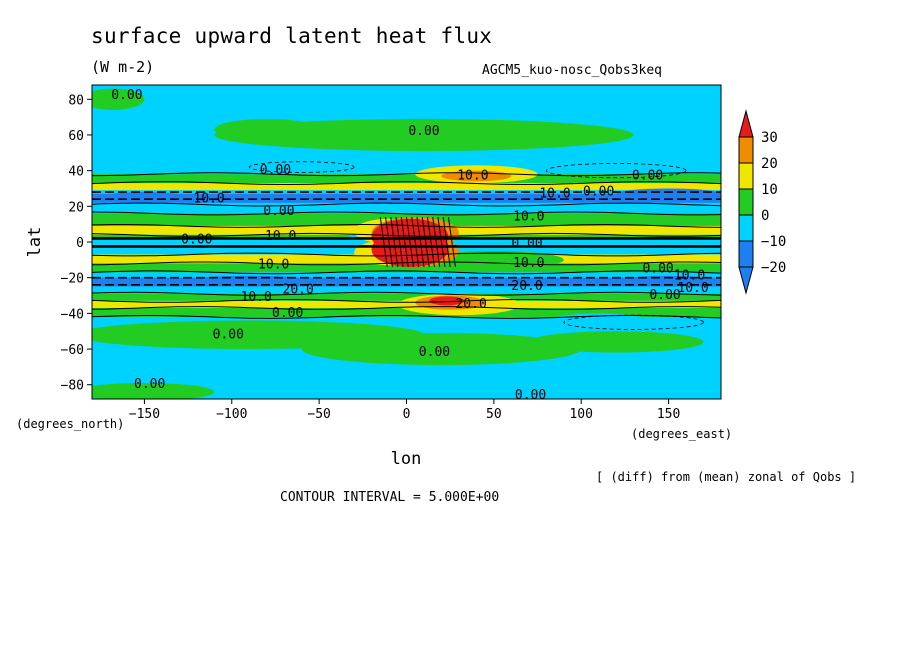 The height and width of the screenshot is (654, 904). Describe the element at coordinates (765, 216) in the screenshot. I see `colorbar-label: 0` at that location.